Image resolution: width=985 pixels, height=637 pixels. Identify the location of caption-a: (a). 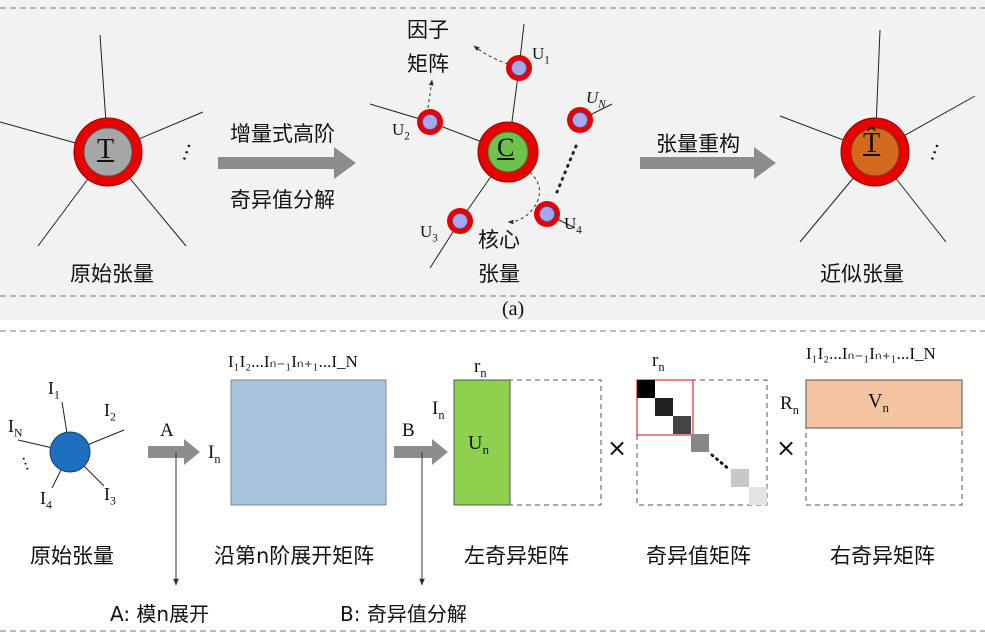
(513, 309).